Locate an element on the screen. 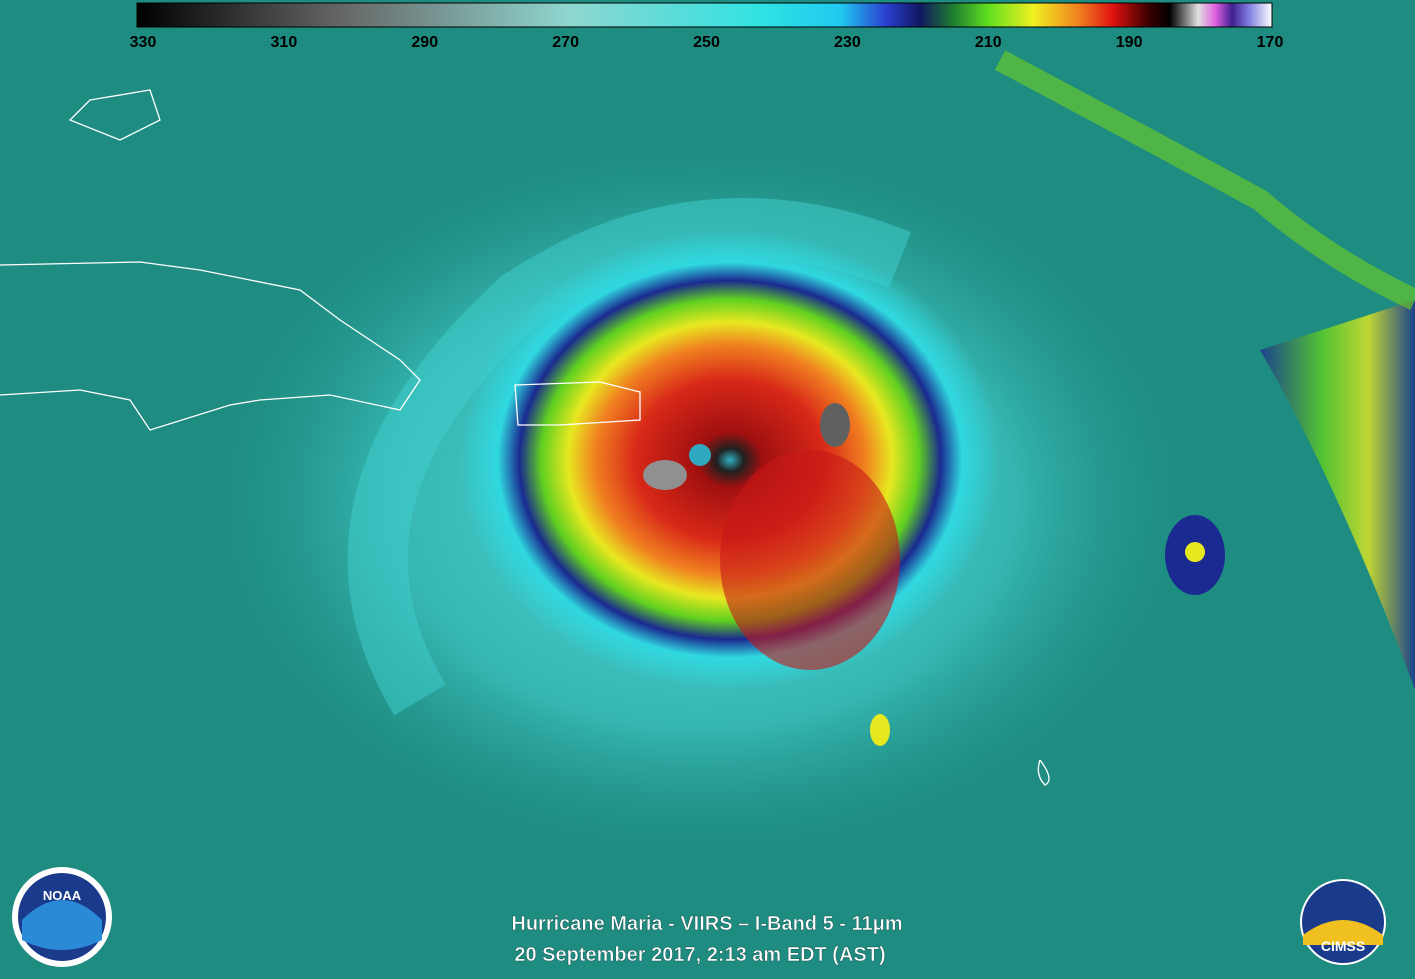  colorbar-tick-label: 270 is located at coordinates (565, 42).